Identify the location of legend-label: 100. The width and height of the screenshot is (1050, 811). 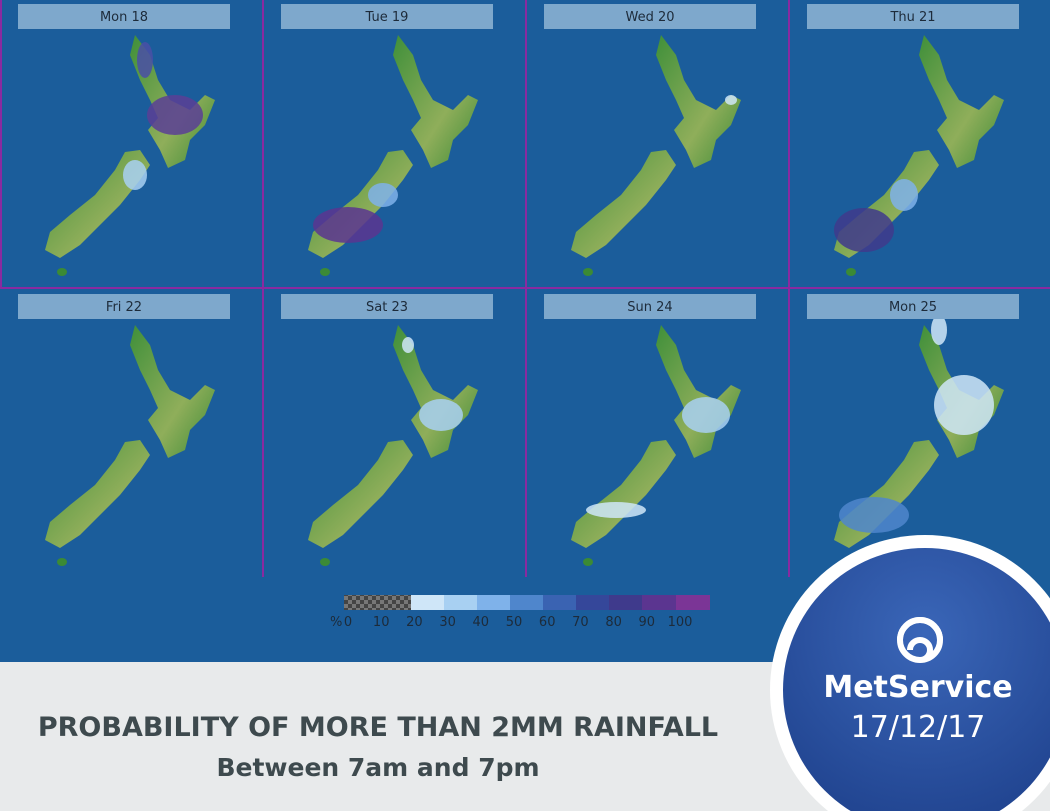
(680, 622).